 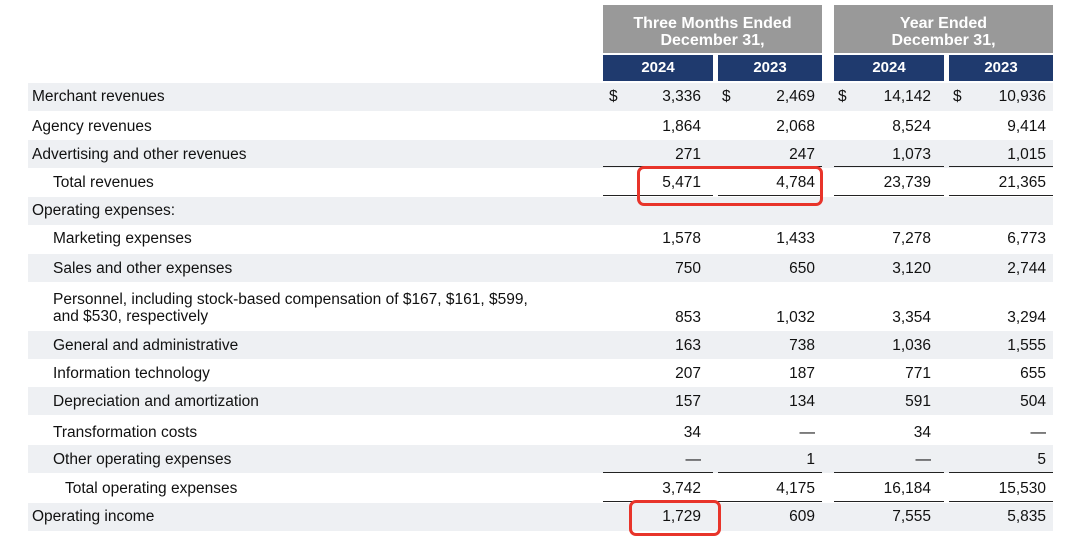 What do you see at coordinates (1041, 459) in the screenshot?
I see `cell-value: 5` at bounding box center [1041, 459].